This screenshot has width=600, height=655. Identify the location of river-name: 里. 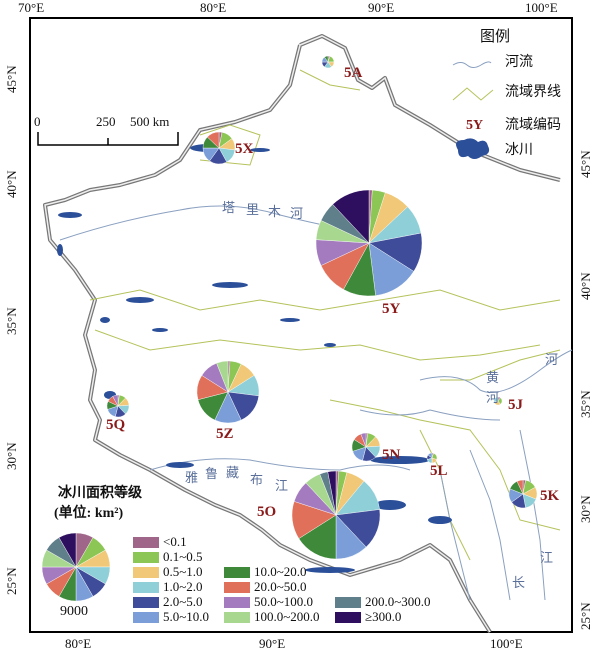
(253, 209).